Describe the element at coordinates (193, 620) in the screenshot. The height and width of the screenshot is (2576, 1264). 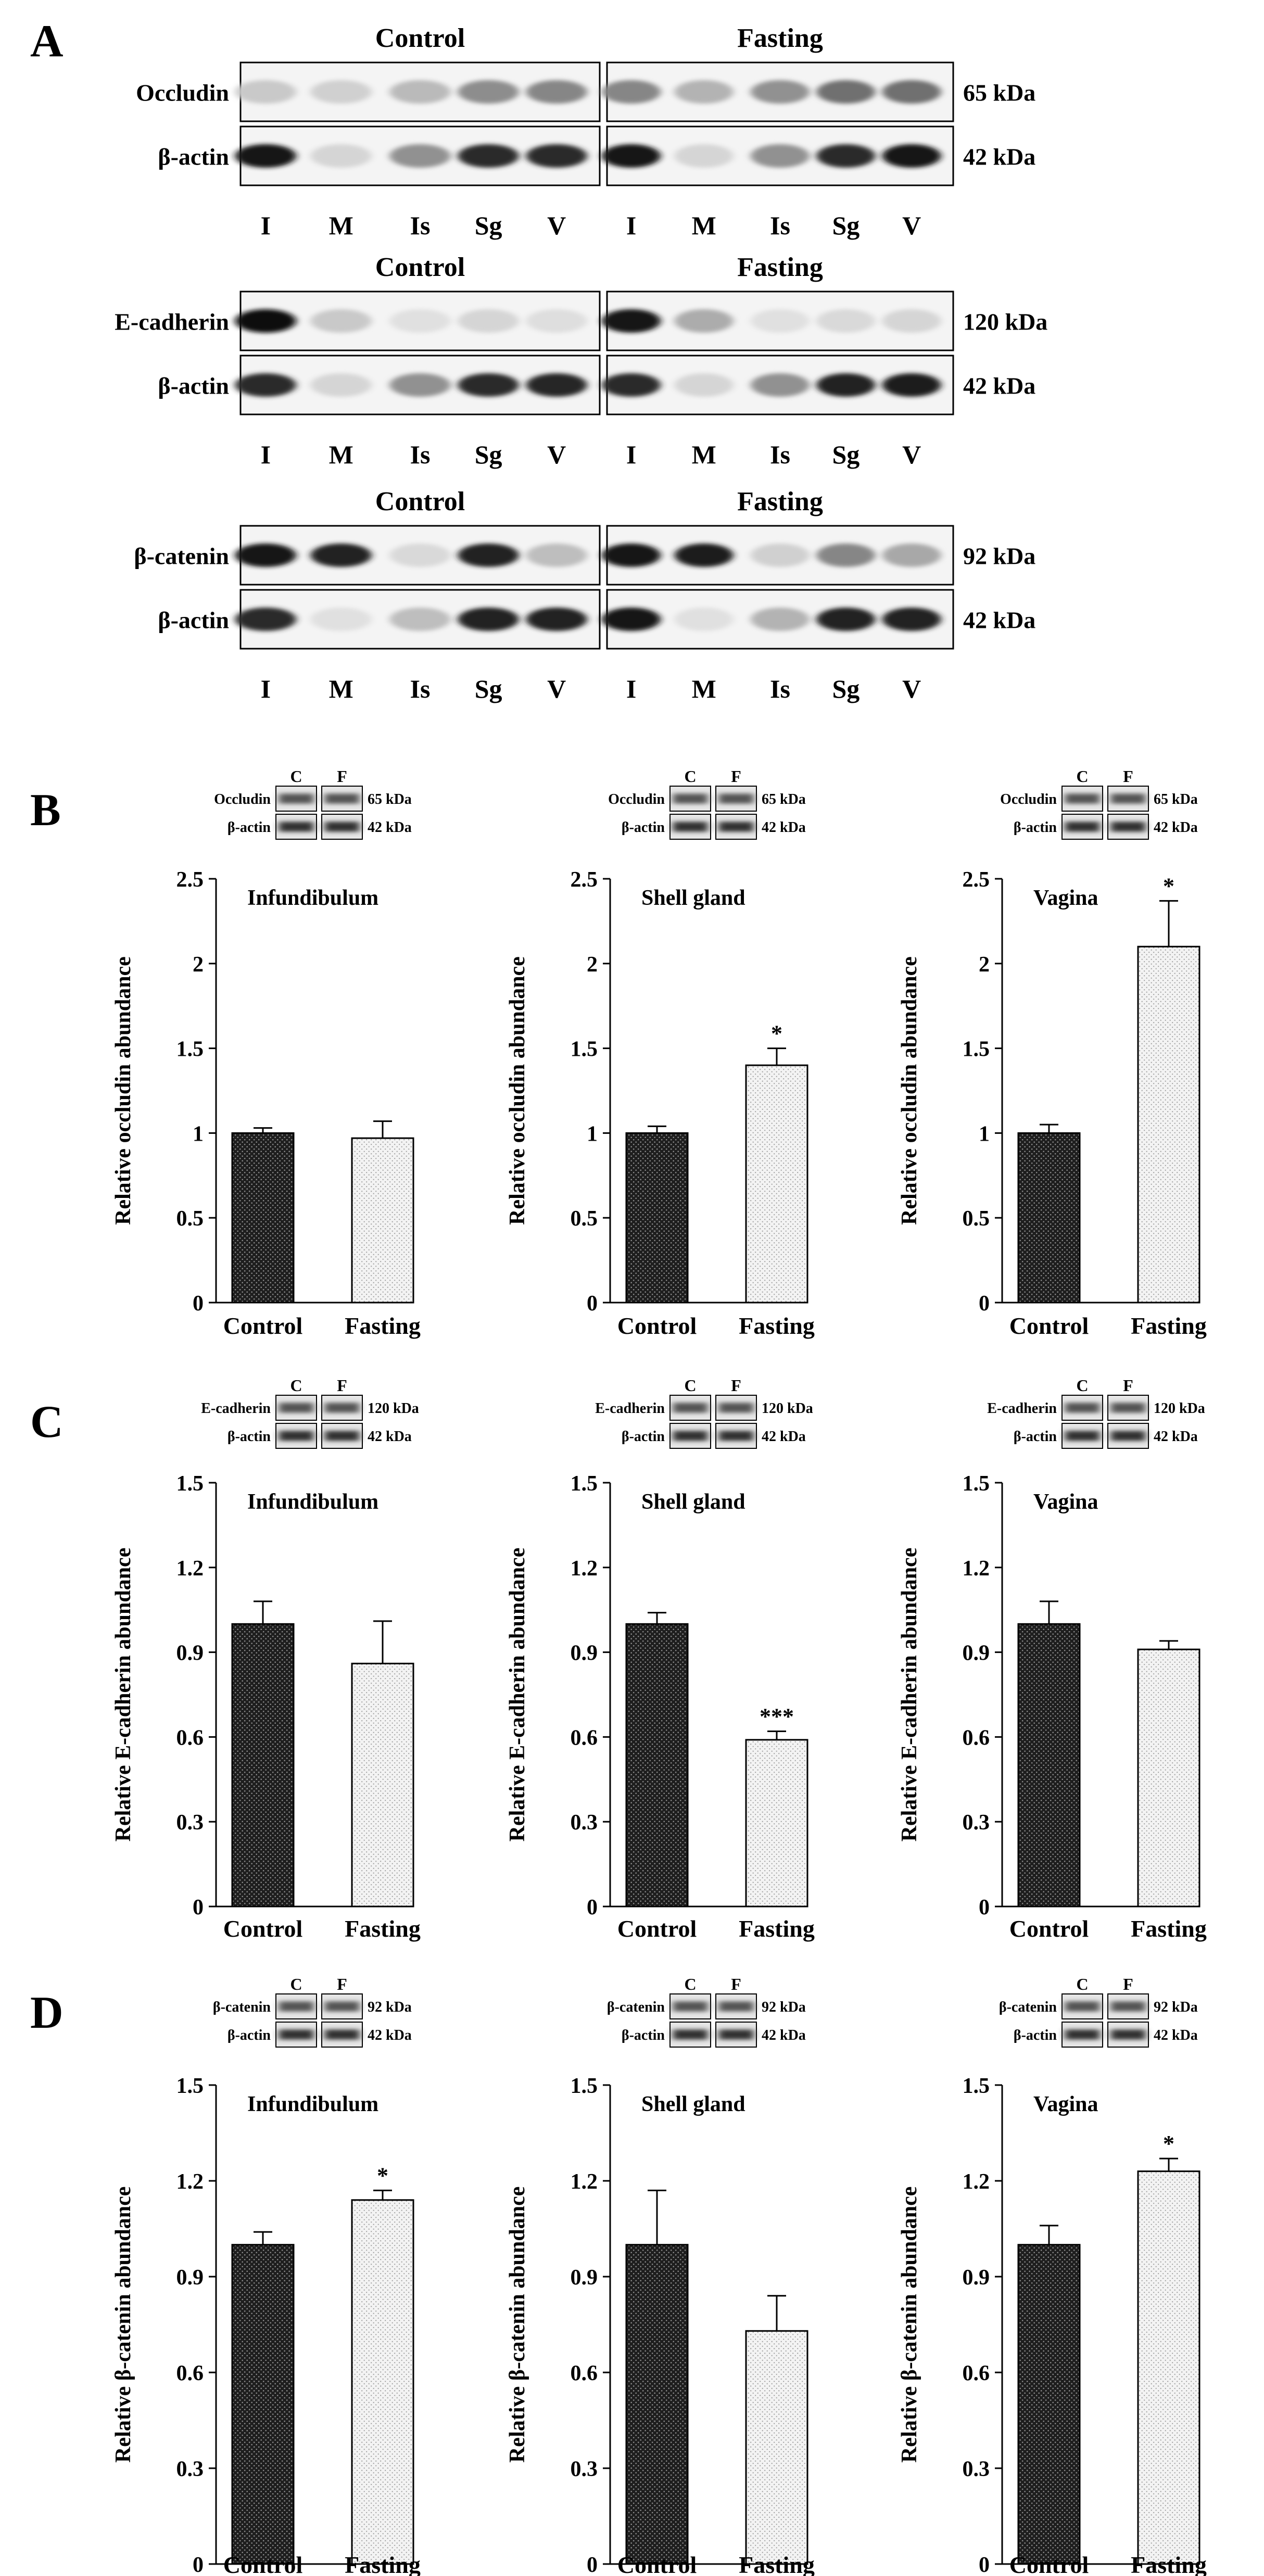
I see `blot-actin-label: β-actin` at that location.